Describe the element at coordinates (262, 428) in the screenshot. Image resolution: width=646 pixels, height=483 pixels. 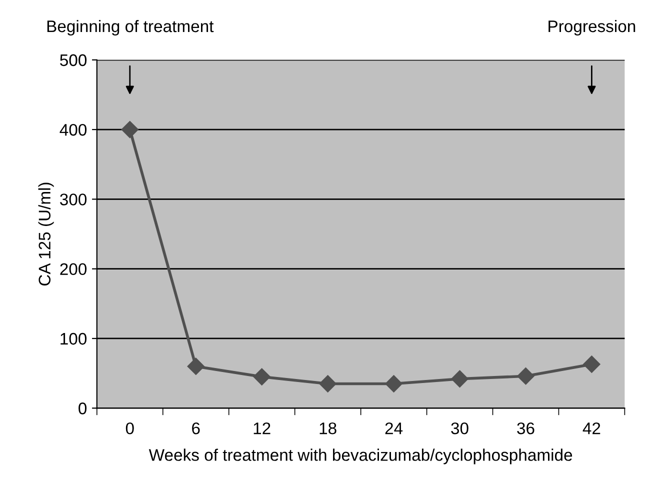
I see `x-tick-label: 12` at that location.